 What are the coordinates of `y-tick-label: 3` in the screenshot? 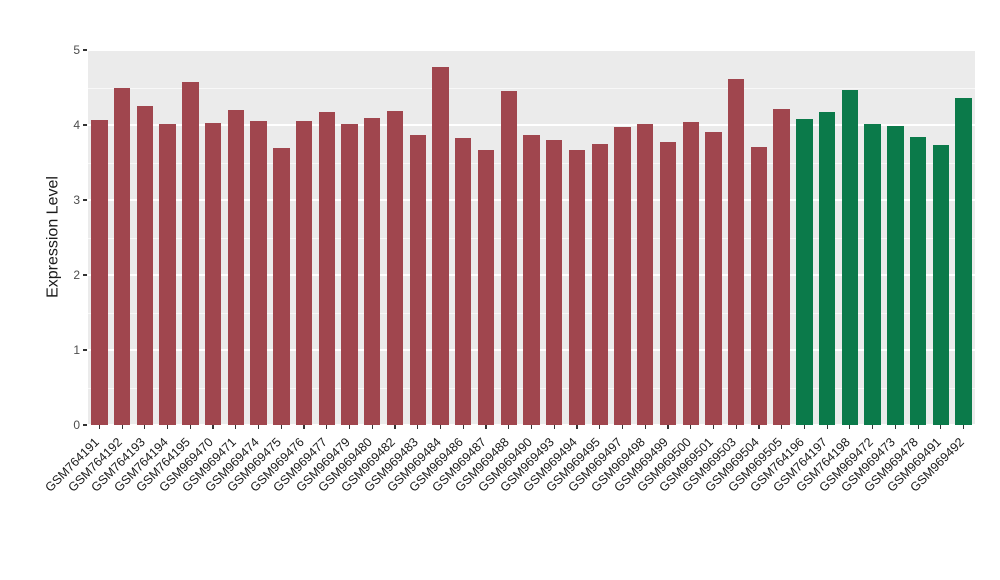 It's located at (76, 200).